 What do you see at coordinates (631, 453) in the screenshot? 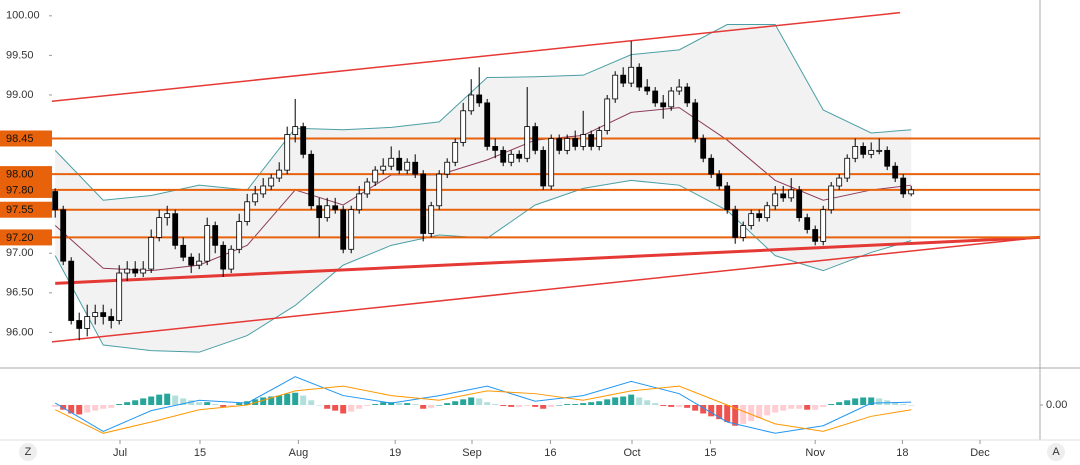
I see `x-tick-label: Oct` at bounding box center [631, 453].